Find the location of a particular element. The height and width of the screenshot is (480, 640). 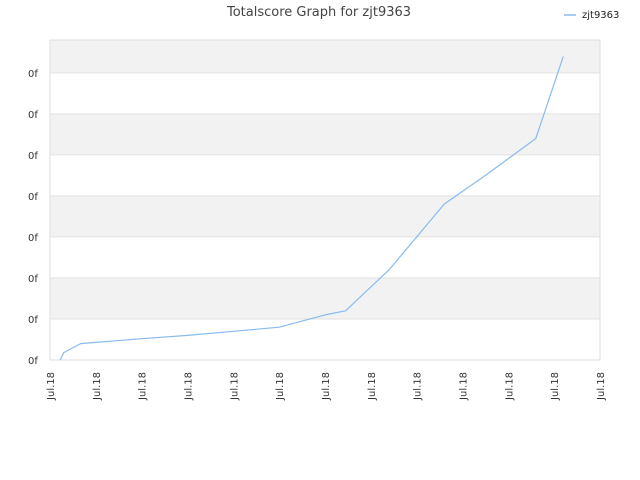

y-axis: 0f 0f 0f 0f 0f 0f 0f 0f is located at coordinates (33, 218).